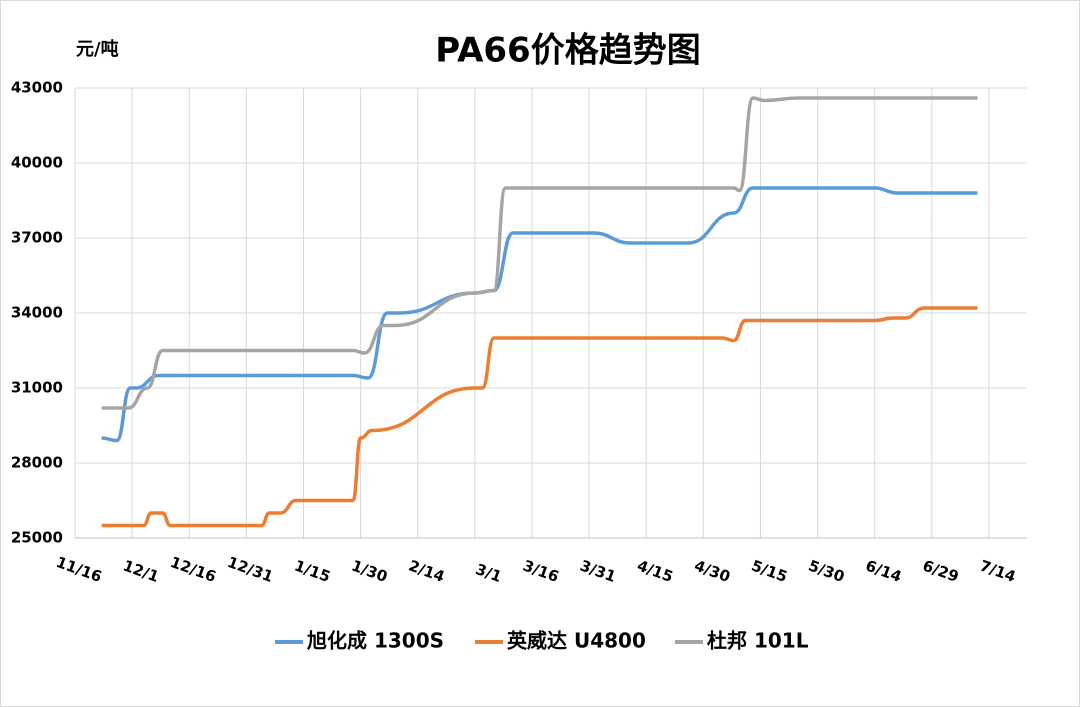 The height and width of the screenshot is (707, 1080). Describe the element at coordinates (375, 641) in the screenshot. I see `legend-label: 旭化成 1300S` at that location.